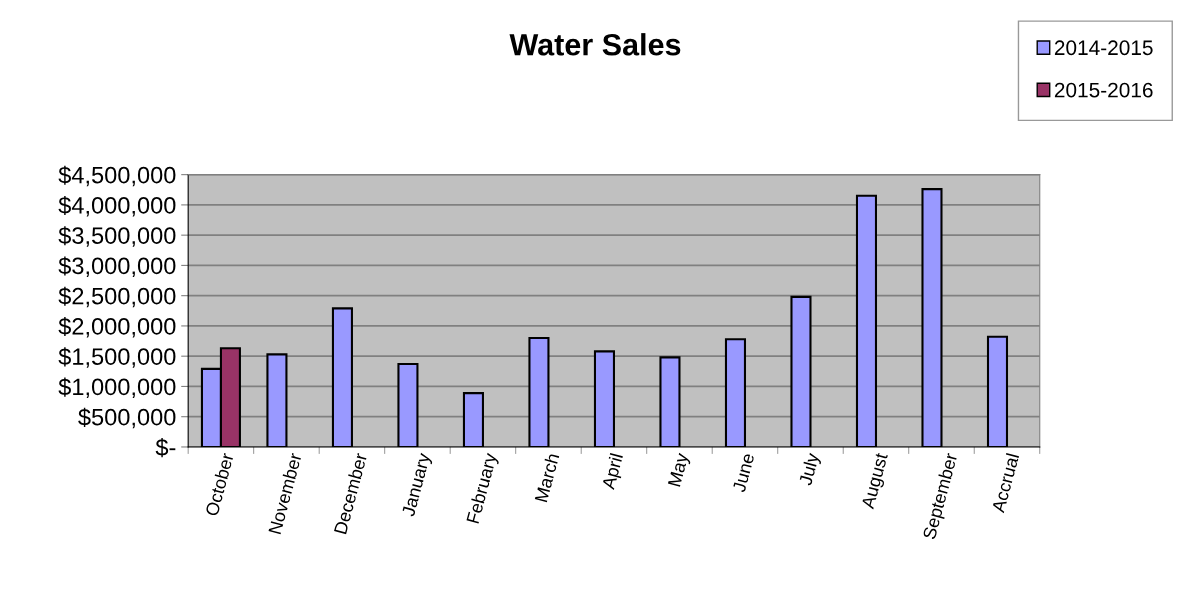 The height and width of the screenshot is (592, 1191). Describe the element at coordinates (165, 448) in the screenshot. I see `y-tick-label: $-` at that location.